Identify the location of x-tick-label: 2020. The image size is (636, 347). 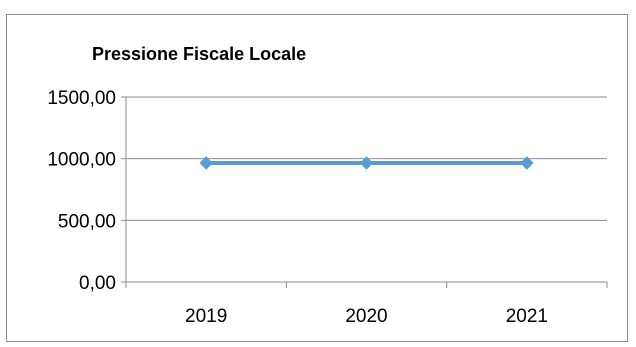
(366, 316).